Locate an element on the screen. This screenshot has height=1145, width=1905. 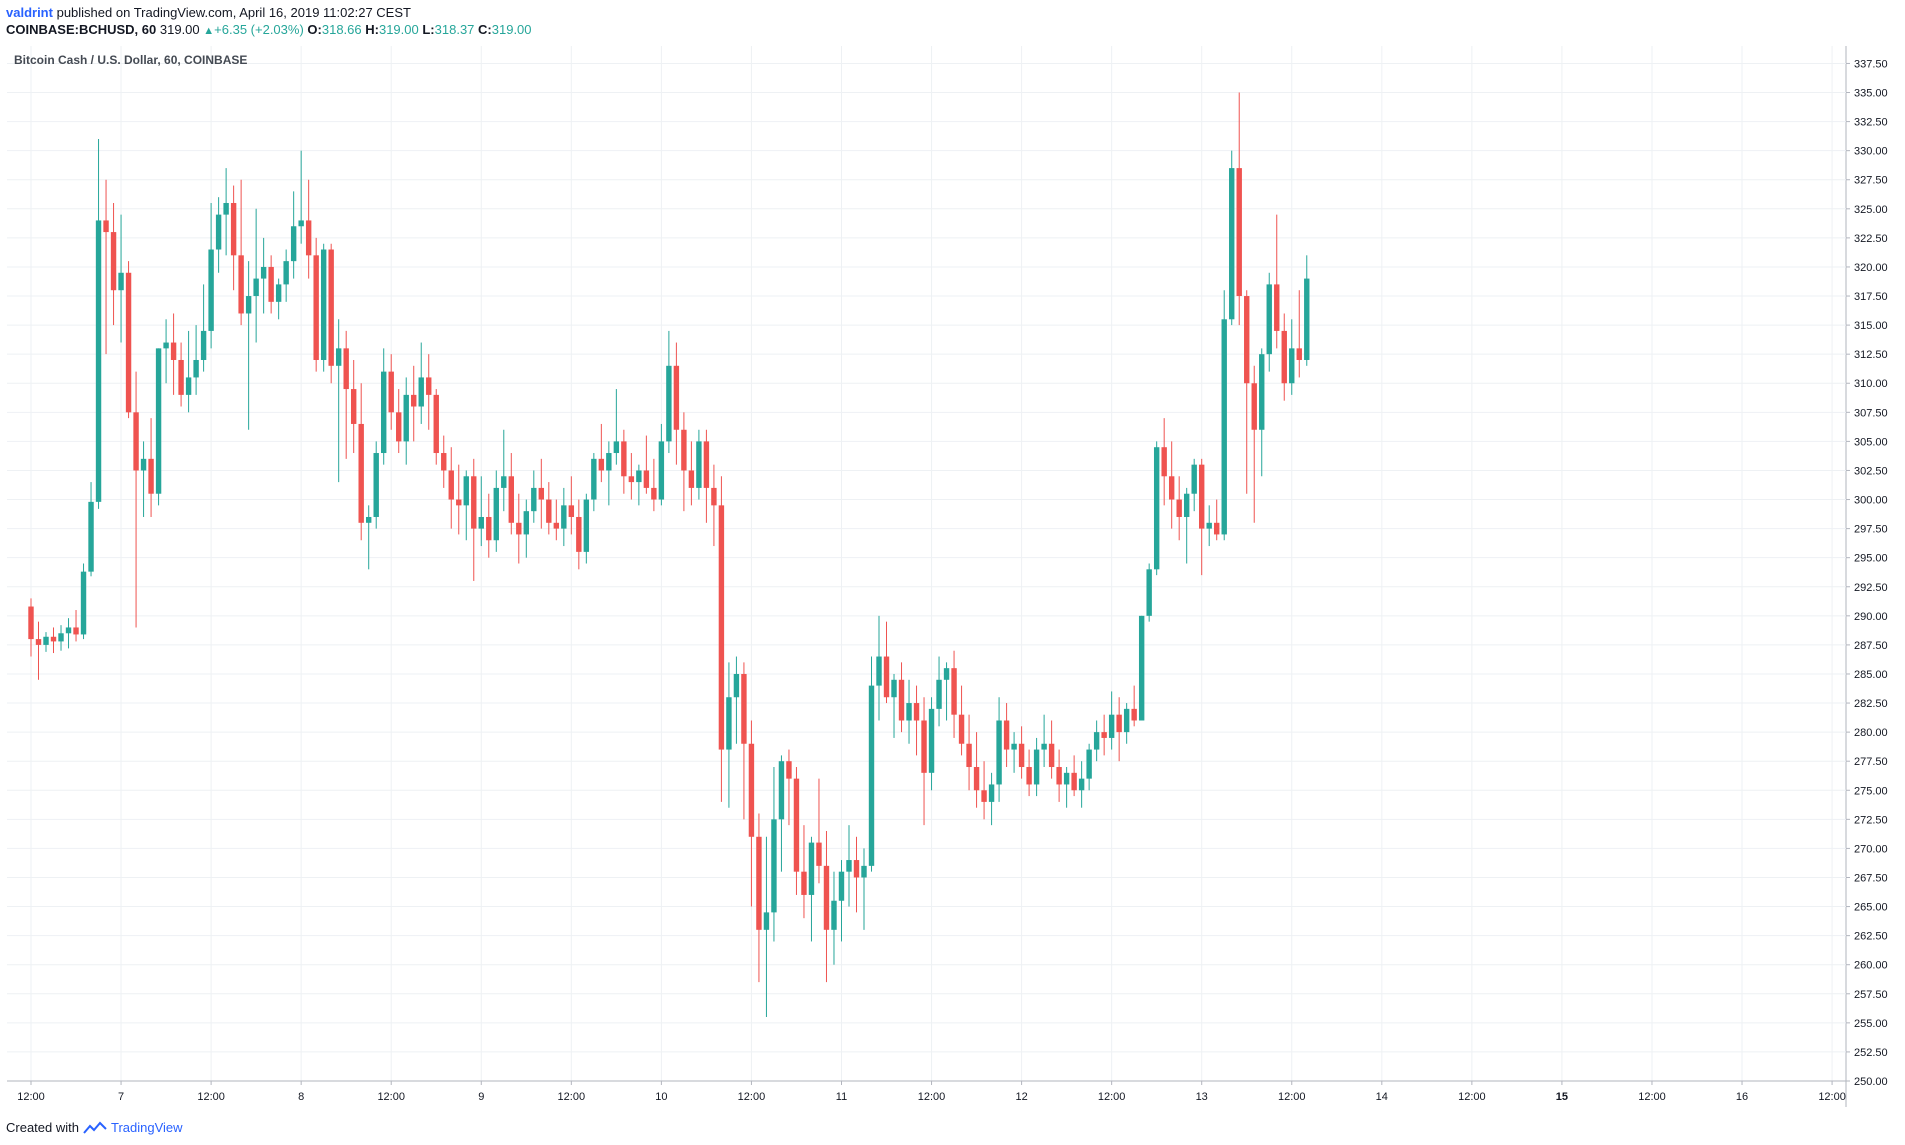
price-tick-label: 265.00 is located at coordinates (1871, 908).